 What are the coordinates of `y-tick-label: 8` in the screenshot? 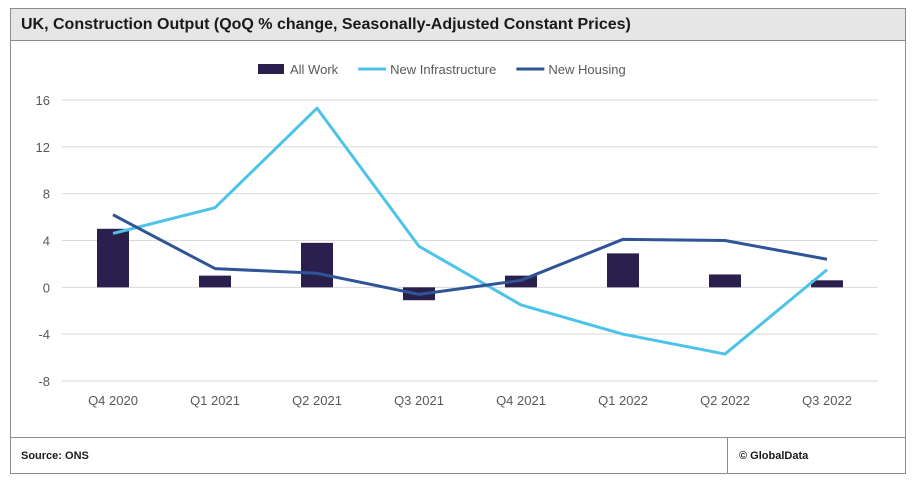 It's located at (46, 194).